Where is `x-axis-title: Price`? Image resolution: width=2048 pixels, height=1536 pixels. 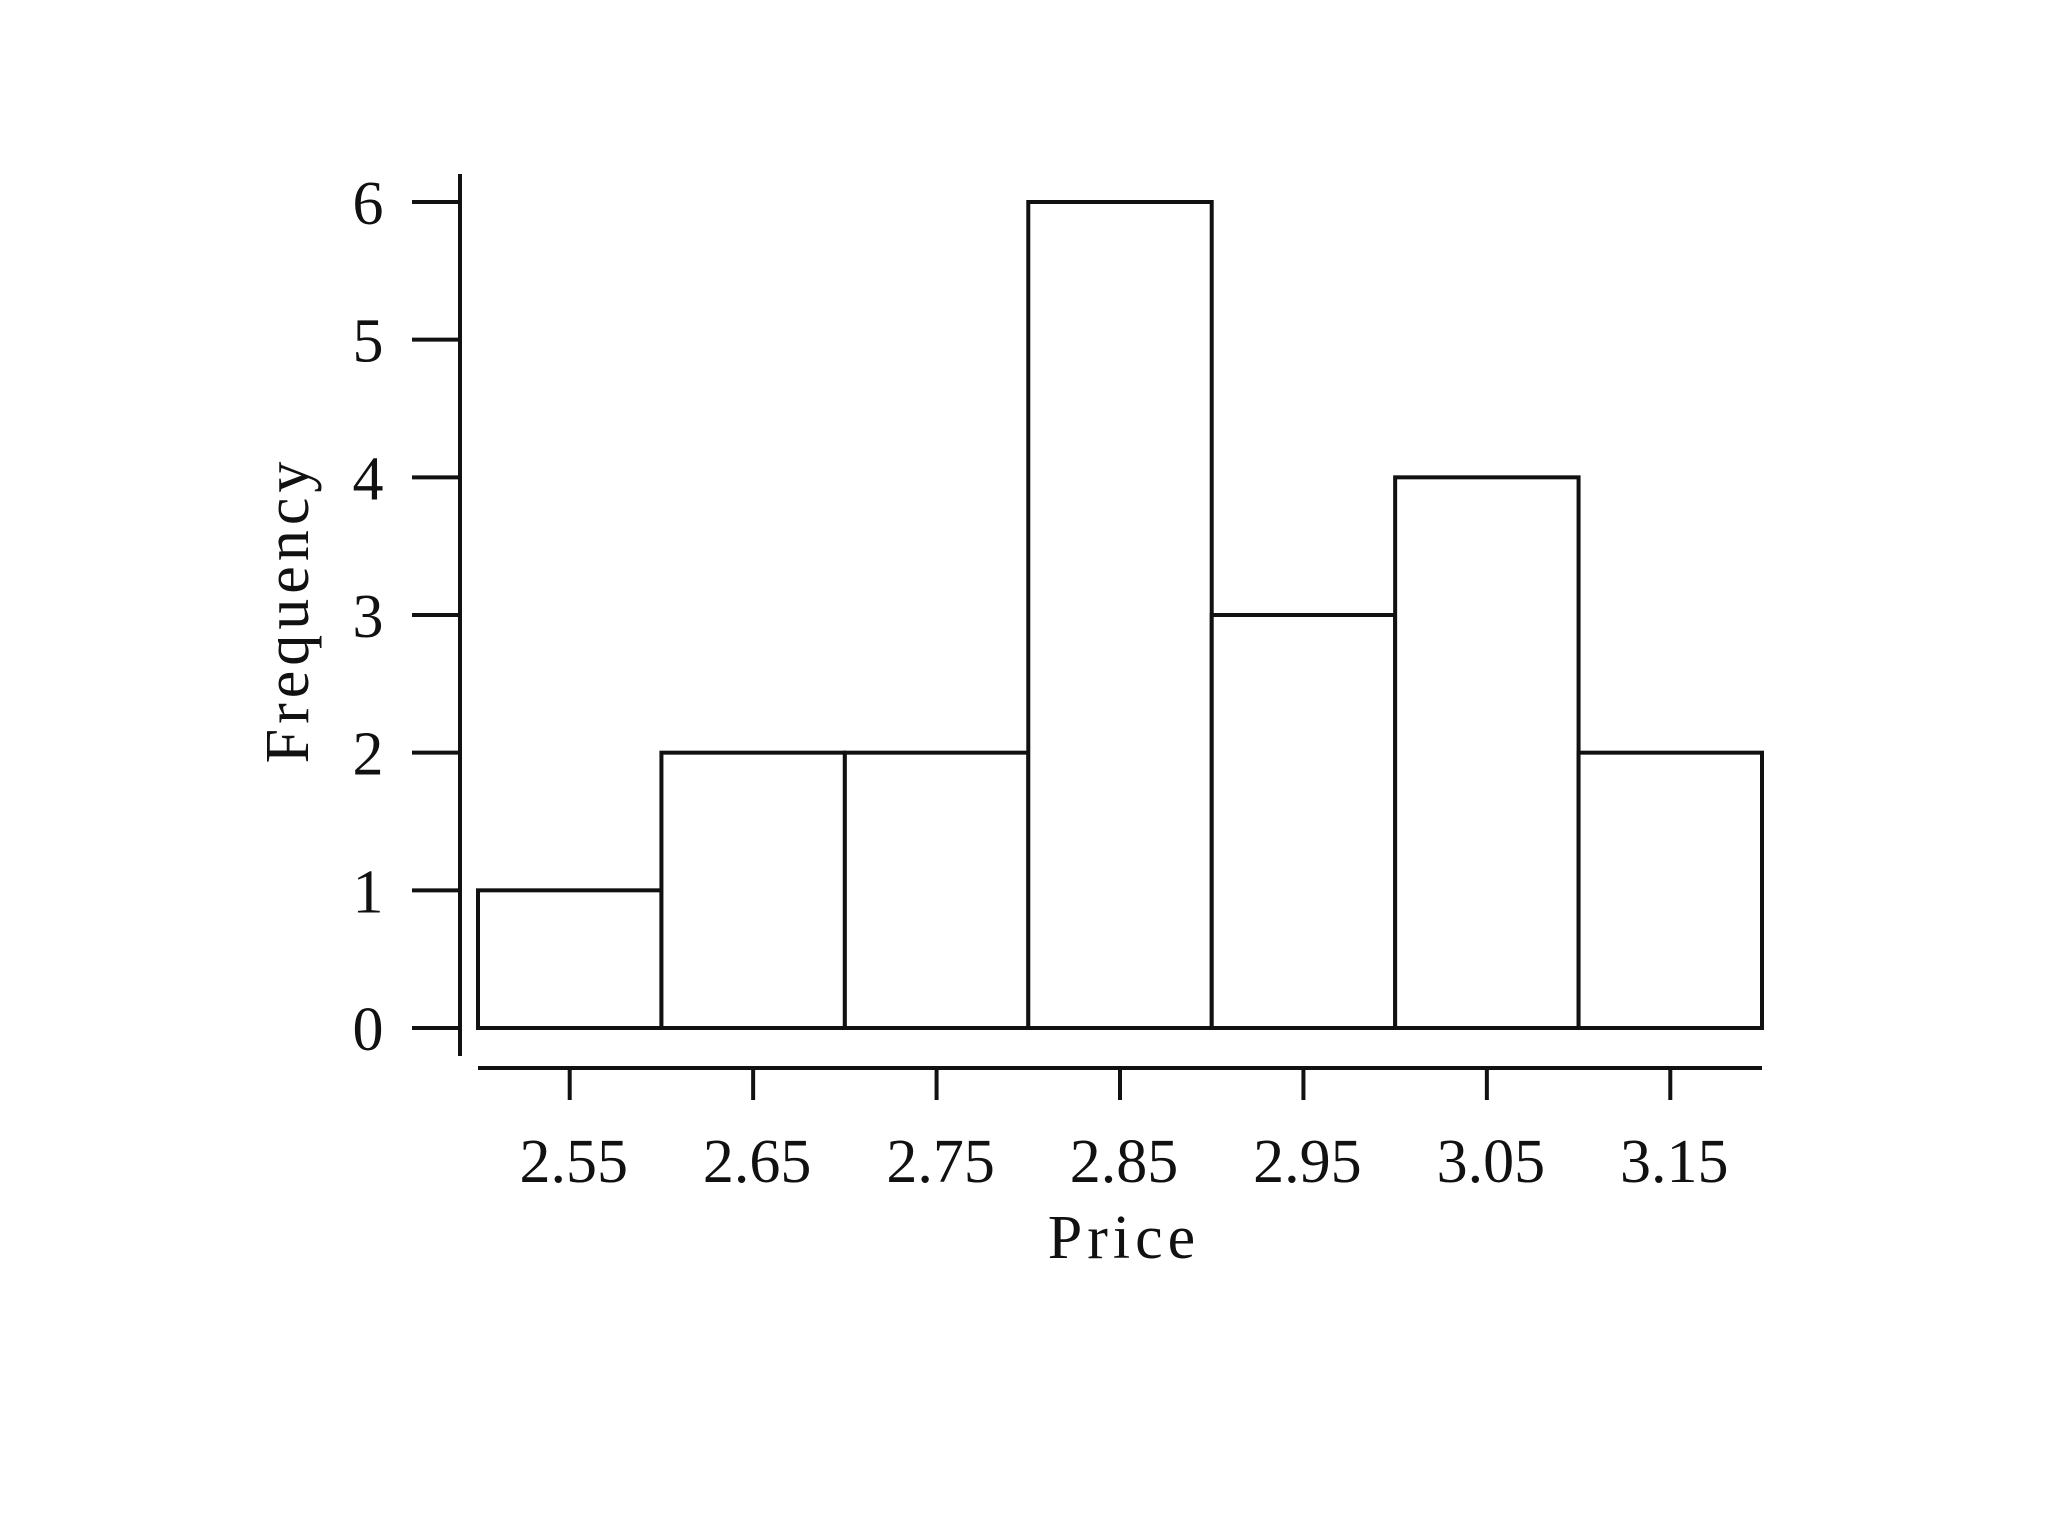 x-axis-title: Price is located at coordinates (1124, 1238).